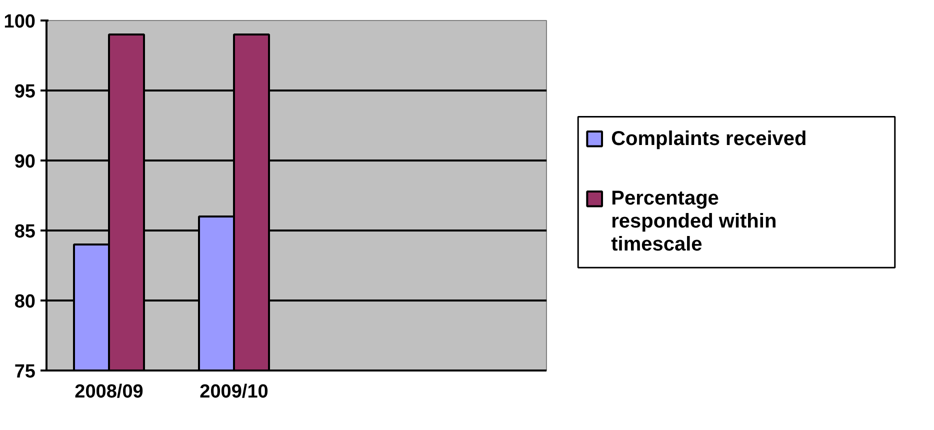 Image resolution: width=934 pixels, height=430 pixels. I want to click on x-tick-label: 2008/09, so click(109, 392).